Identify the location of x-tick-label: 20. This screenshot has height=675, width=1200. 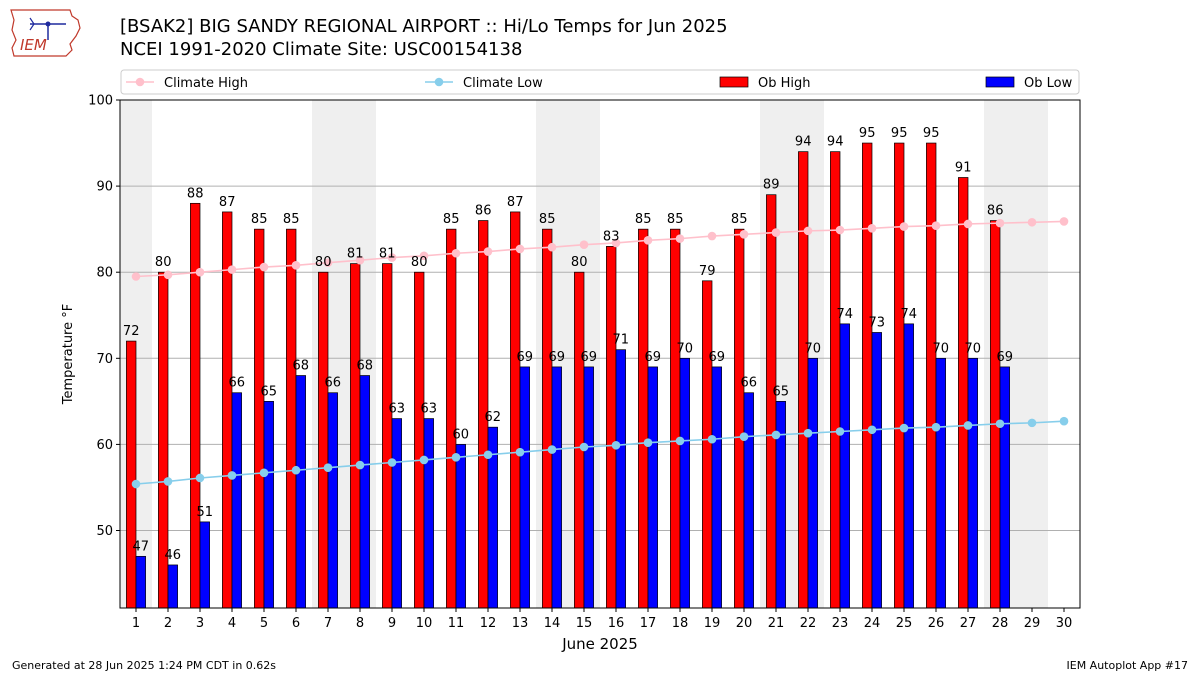
(744, 623).